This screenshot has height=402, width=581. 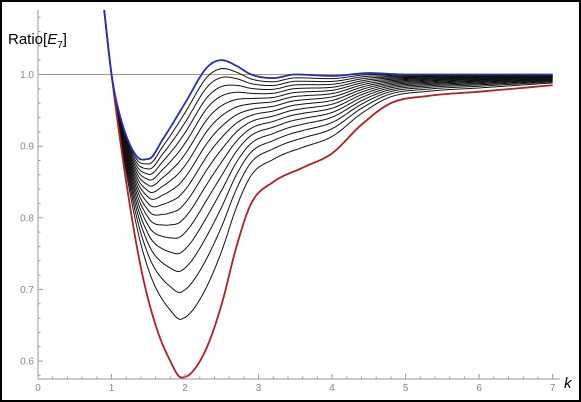 I want to click on x-tick-label: 2, so click(x=185, y=388).